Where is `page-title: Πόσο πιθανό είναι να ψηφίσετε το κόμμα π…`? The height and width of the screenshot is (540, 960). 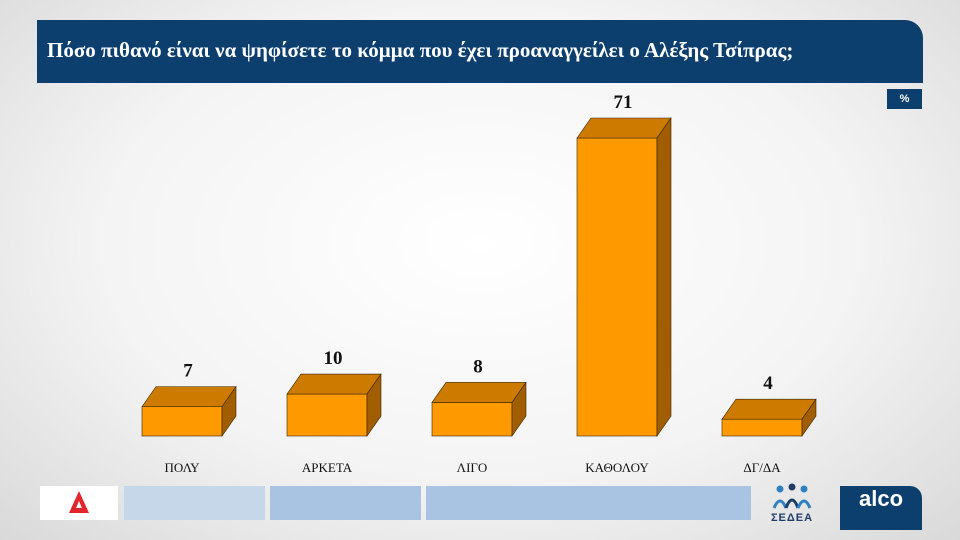
page-title: Πόσο πιθανό είναι να ψηφίσετε το κόμμα π… is located at coordinates (420, 50).